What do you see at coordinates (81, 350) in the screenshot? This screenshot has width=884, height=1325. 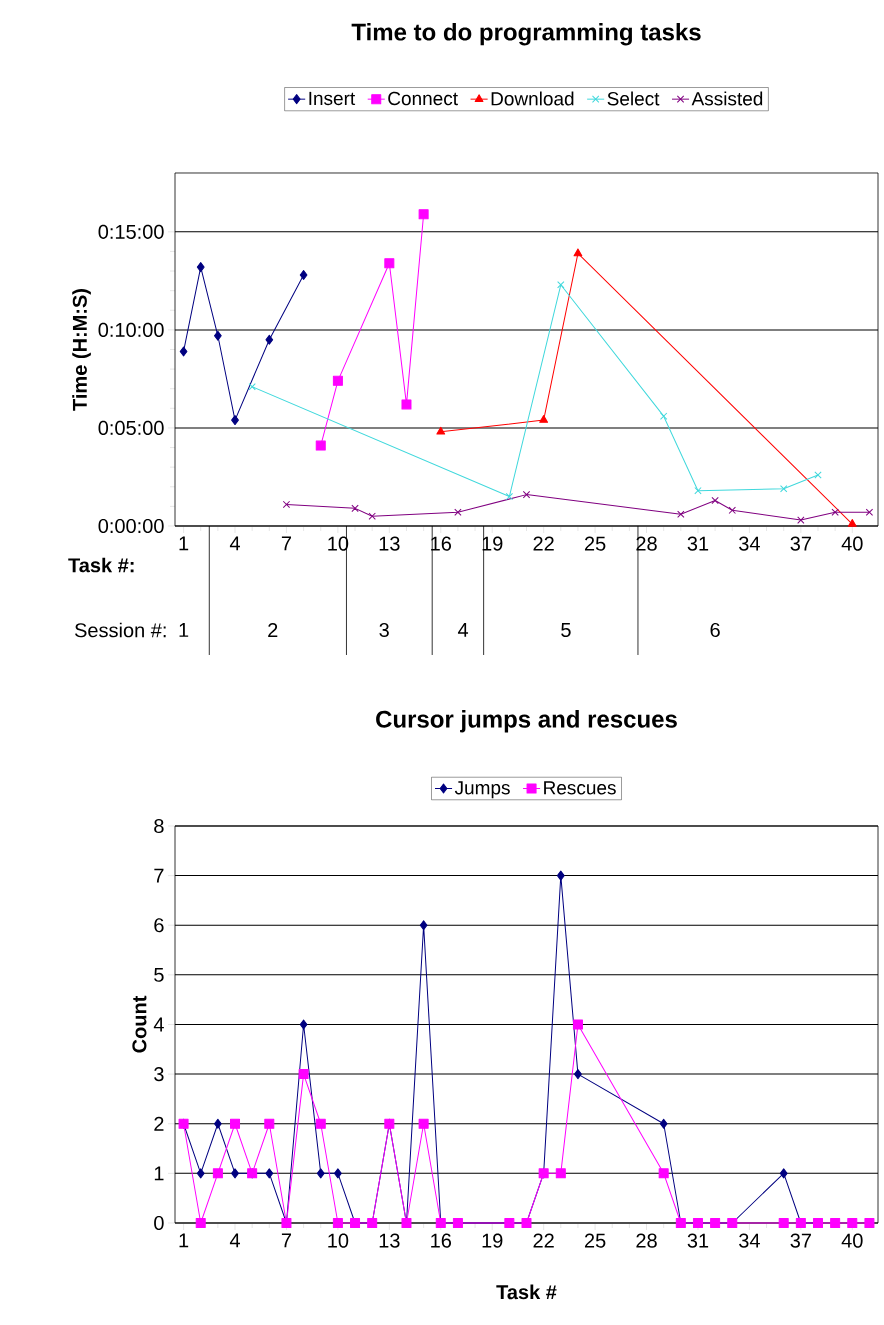 I see `y-axis-title: Time (H:M:S)` at bounding box center [81, 350].